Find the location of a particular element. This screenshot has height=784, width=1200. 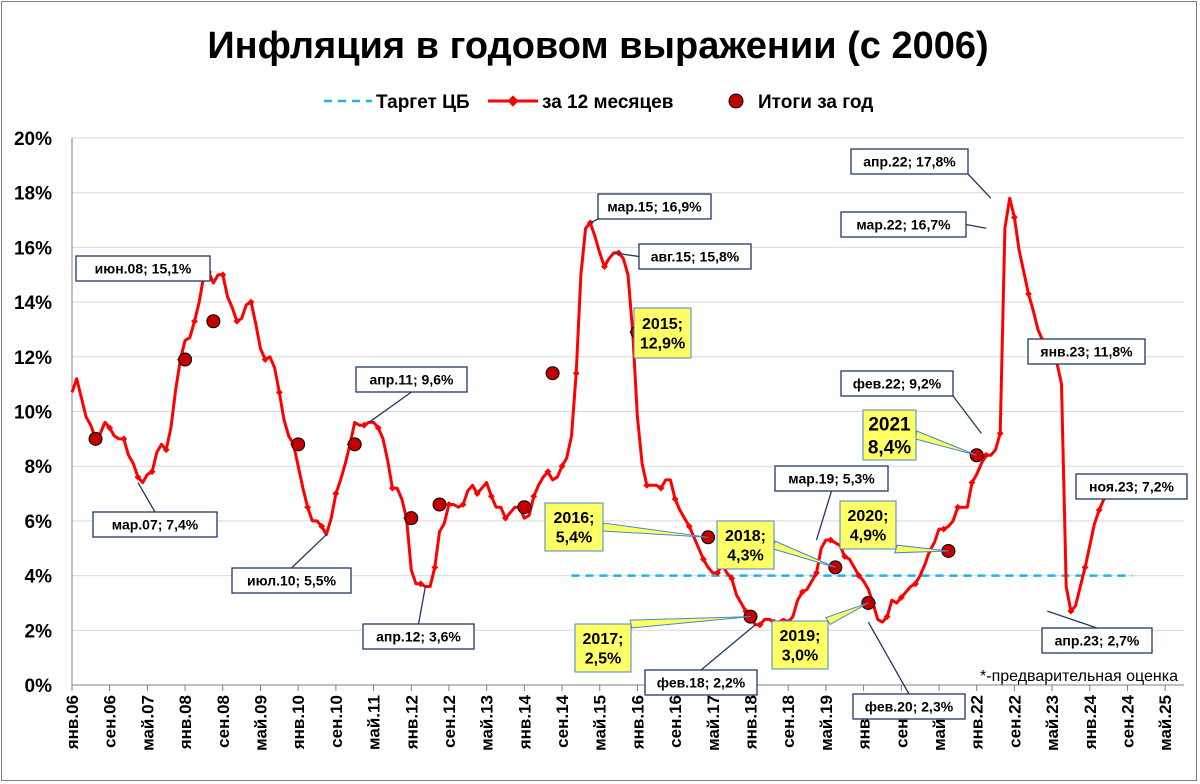

y-tick-label: 2% is located at coordinates (39, 631).